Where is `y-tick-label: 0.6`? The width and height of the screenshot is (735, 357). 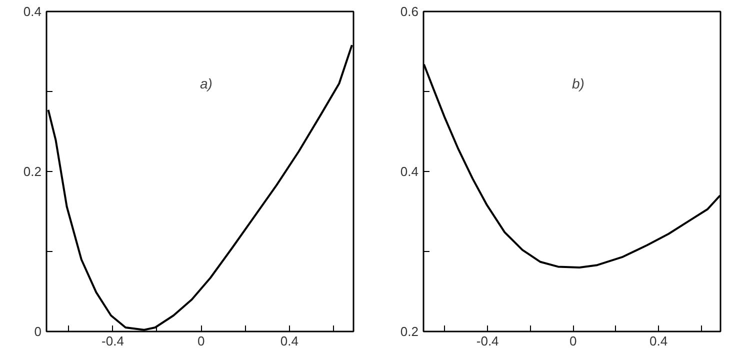 y-tick-label: 0.6 is located at coordinates (409, 11).